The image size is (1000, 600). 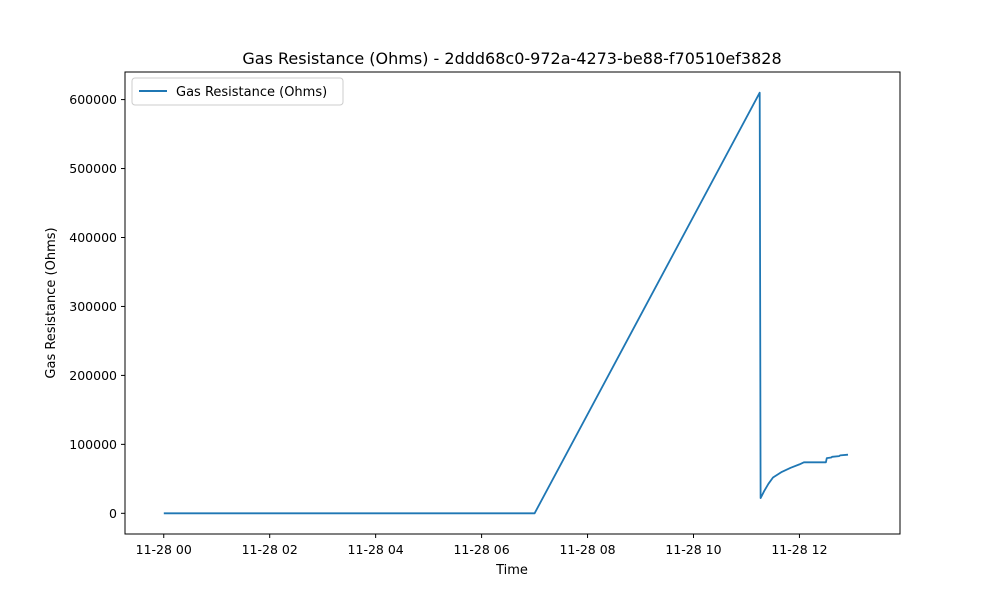 What do you see at coordinates (93, 306) in the screenshot?
I see `y-tick-label: 300000` at bounding box center [93, 306].